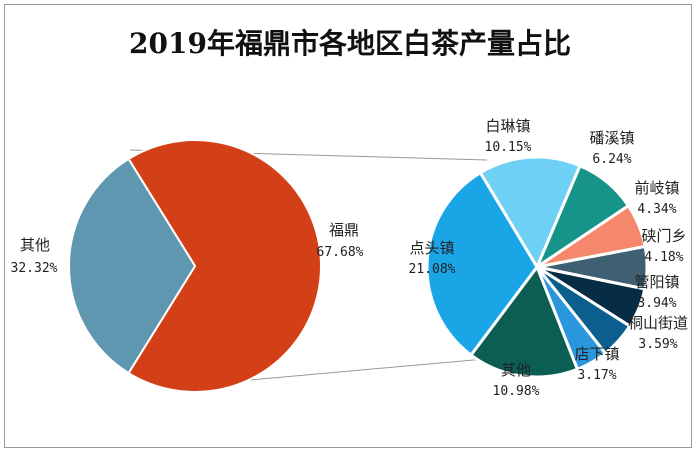  I want to click on secondary-label-2: 前岐镇, so click(656, 188).